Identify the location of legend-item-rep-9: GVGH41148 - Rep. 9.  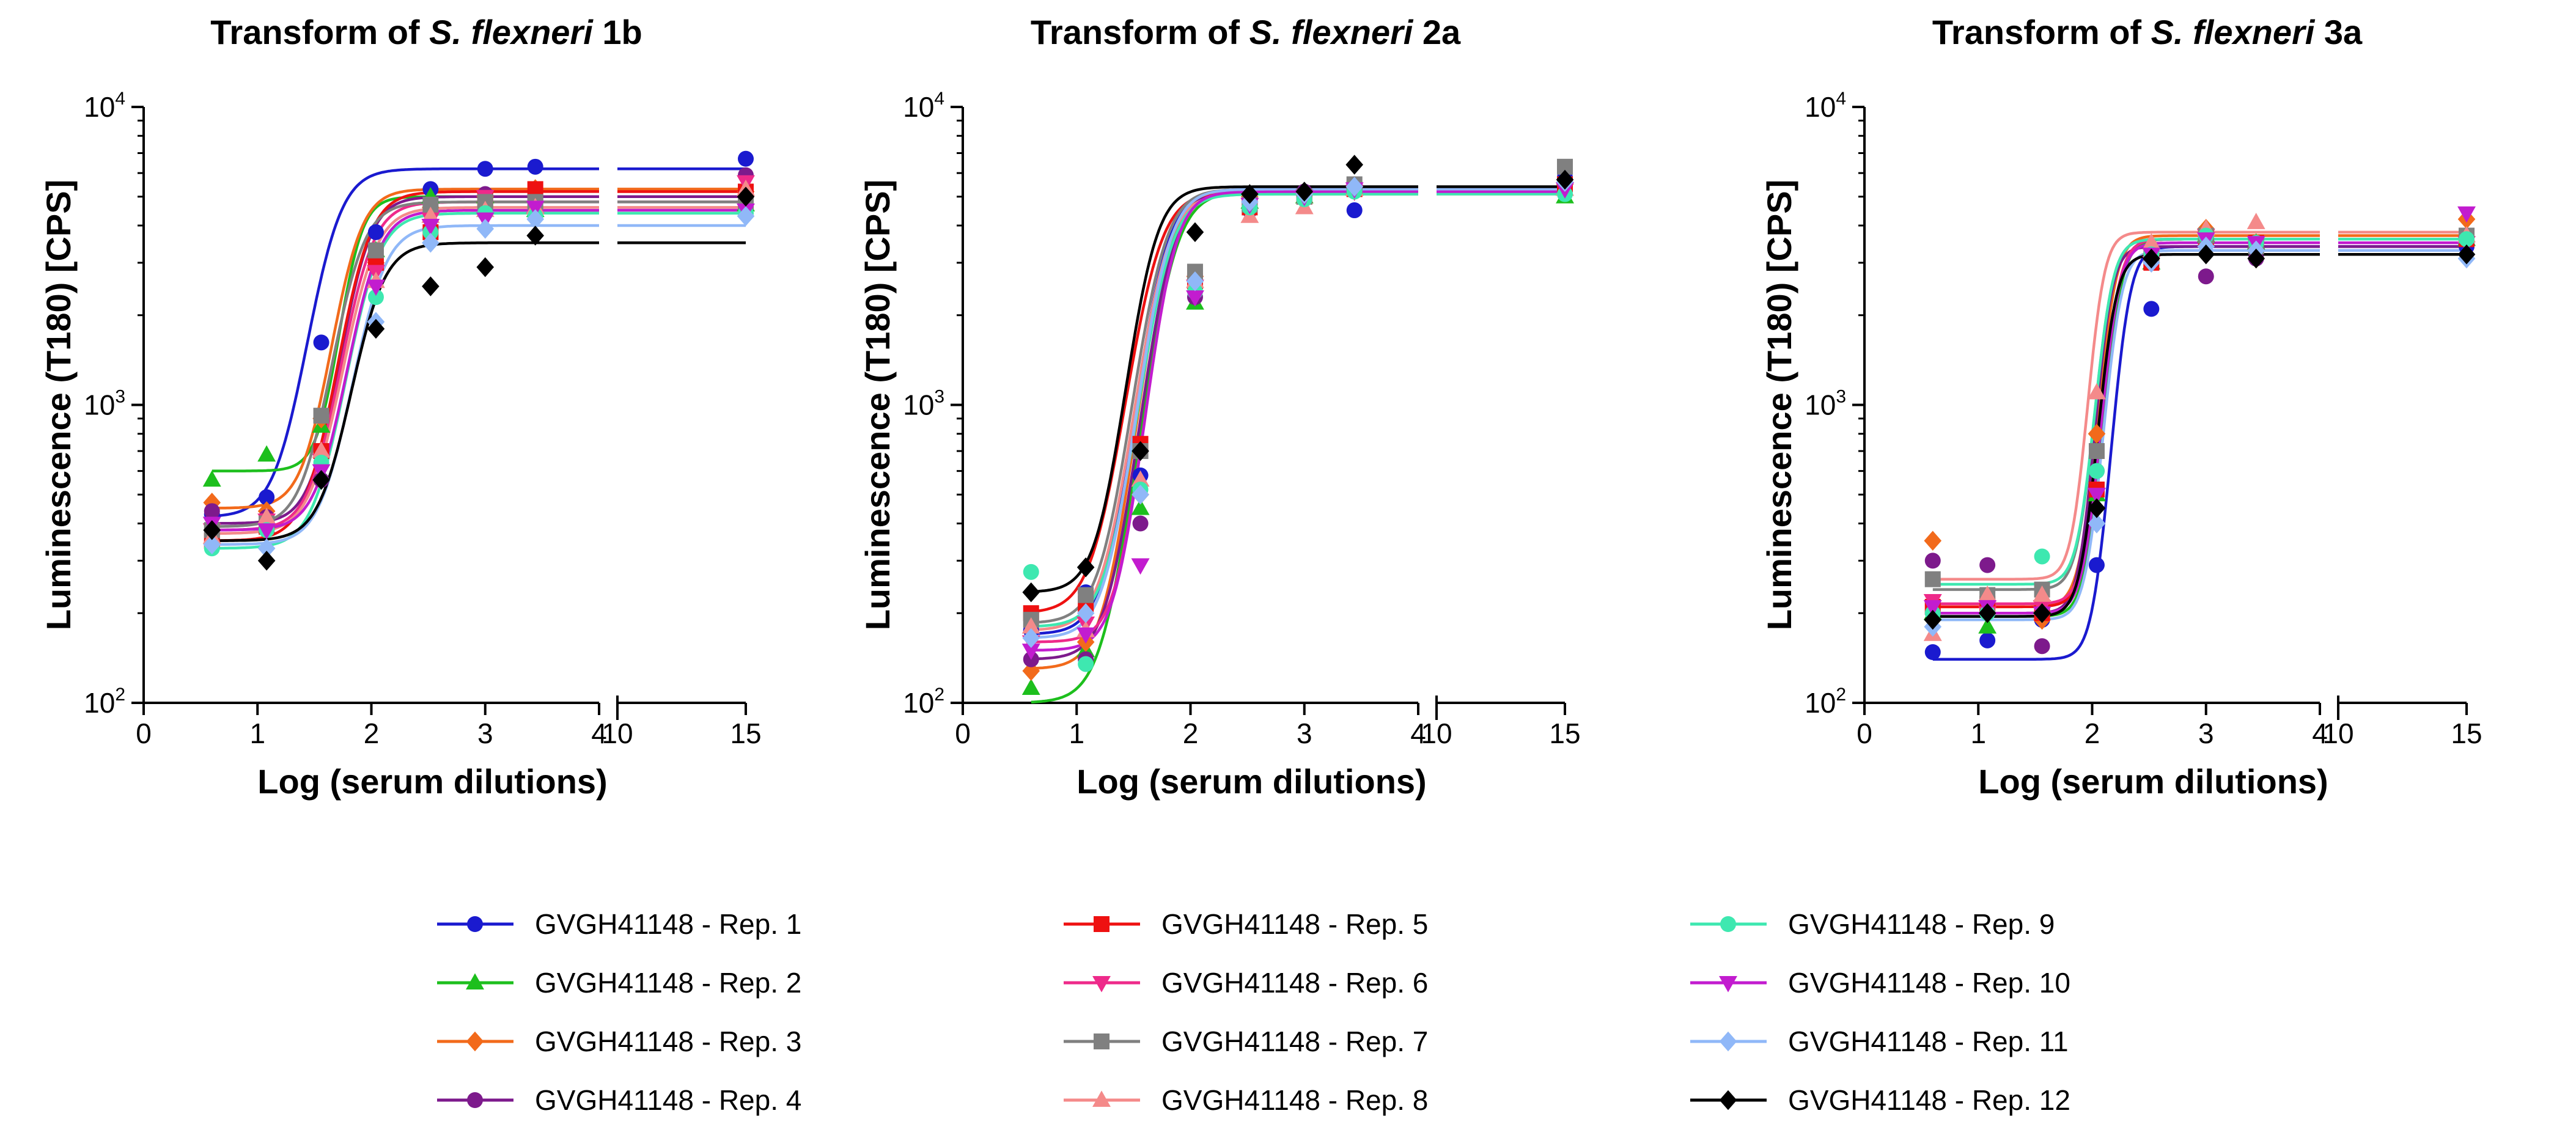
(1873, 924).